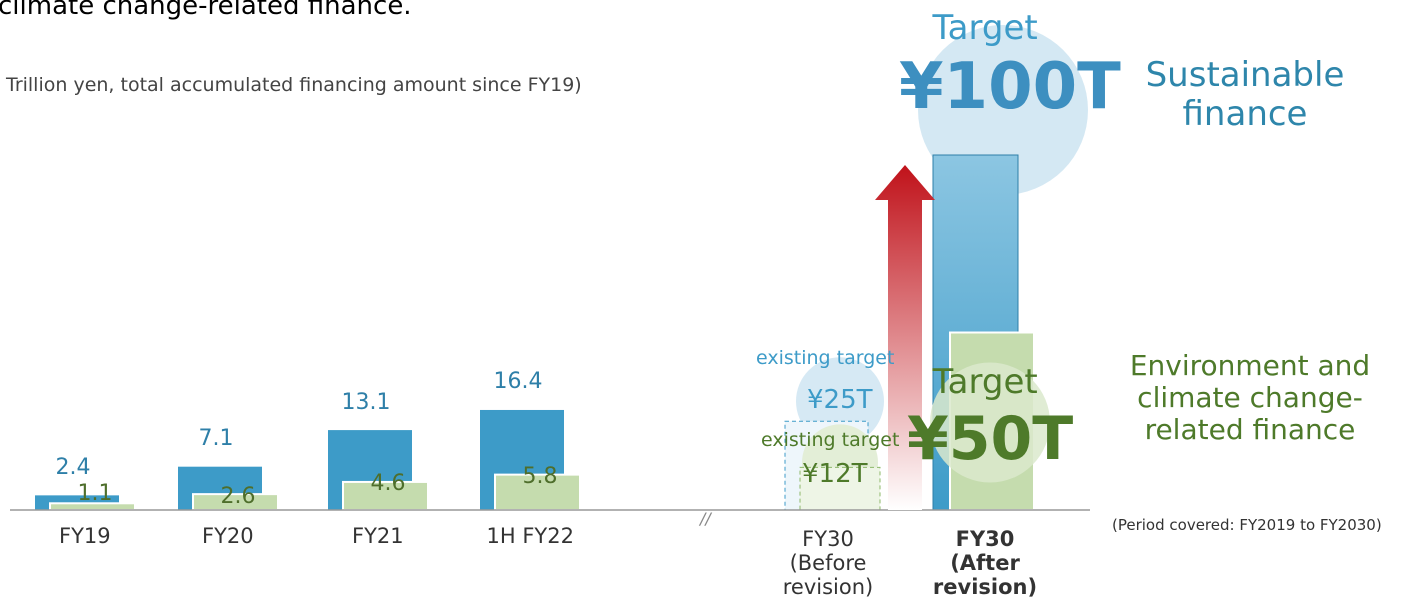 Image resolution: width=1417 pixels, height=599 pixels. What do you see at coordinates (1245, 95) in the screenshot?
I see `legend-label: Sustainable finance` at bounding box center [1245, 95].